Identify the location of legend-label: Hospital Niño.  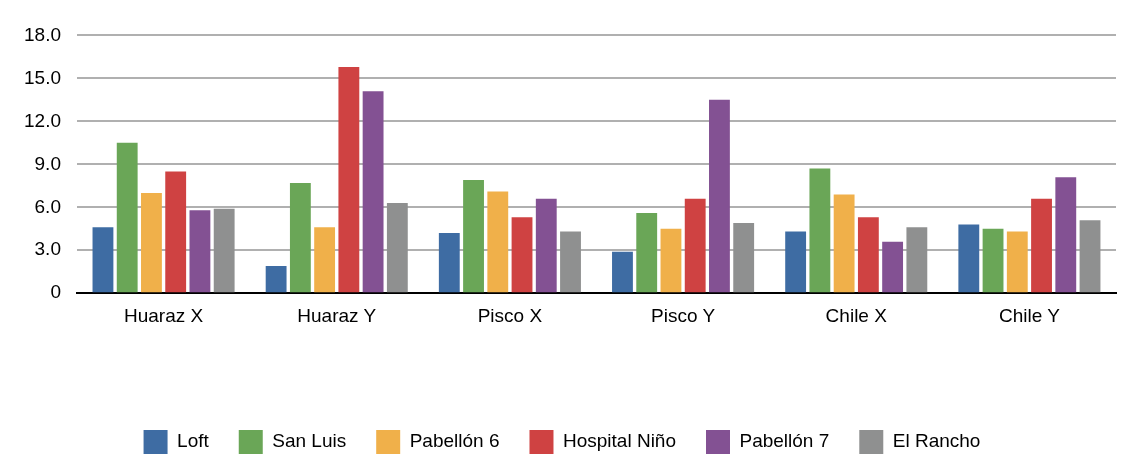
(619, 441).